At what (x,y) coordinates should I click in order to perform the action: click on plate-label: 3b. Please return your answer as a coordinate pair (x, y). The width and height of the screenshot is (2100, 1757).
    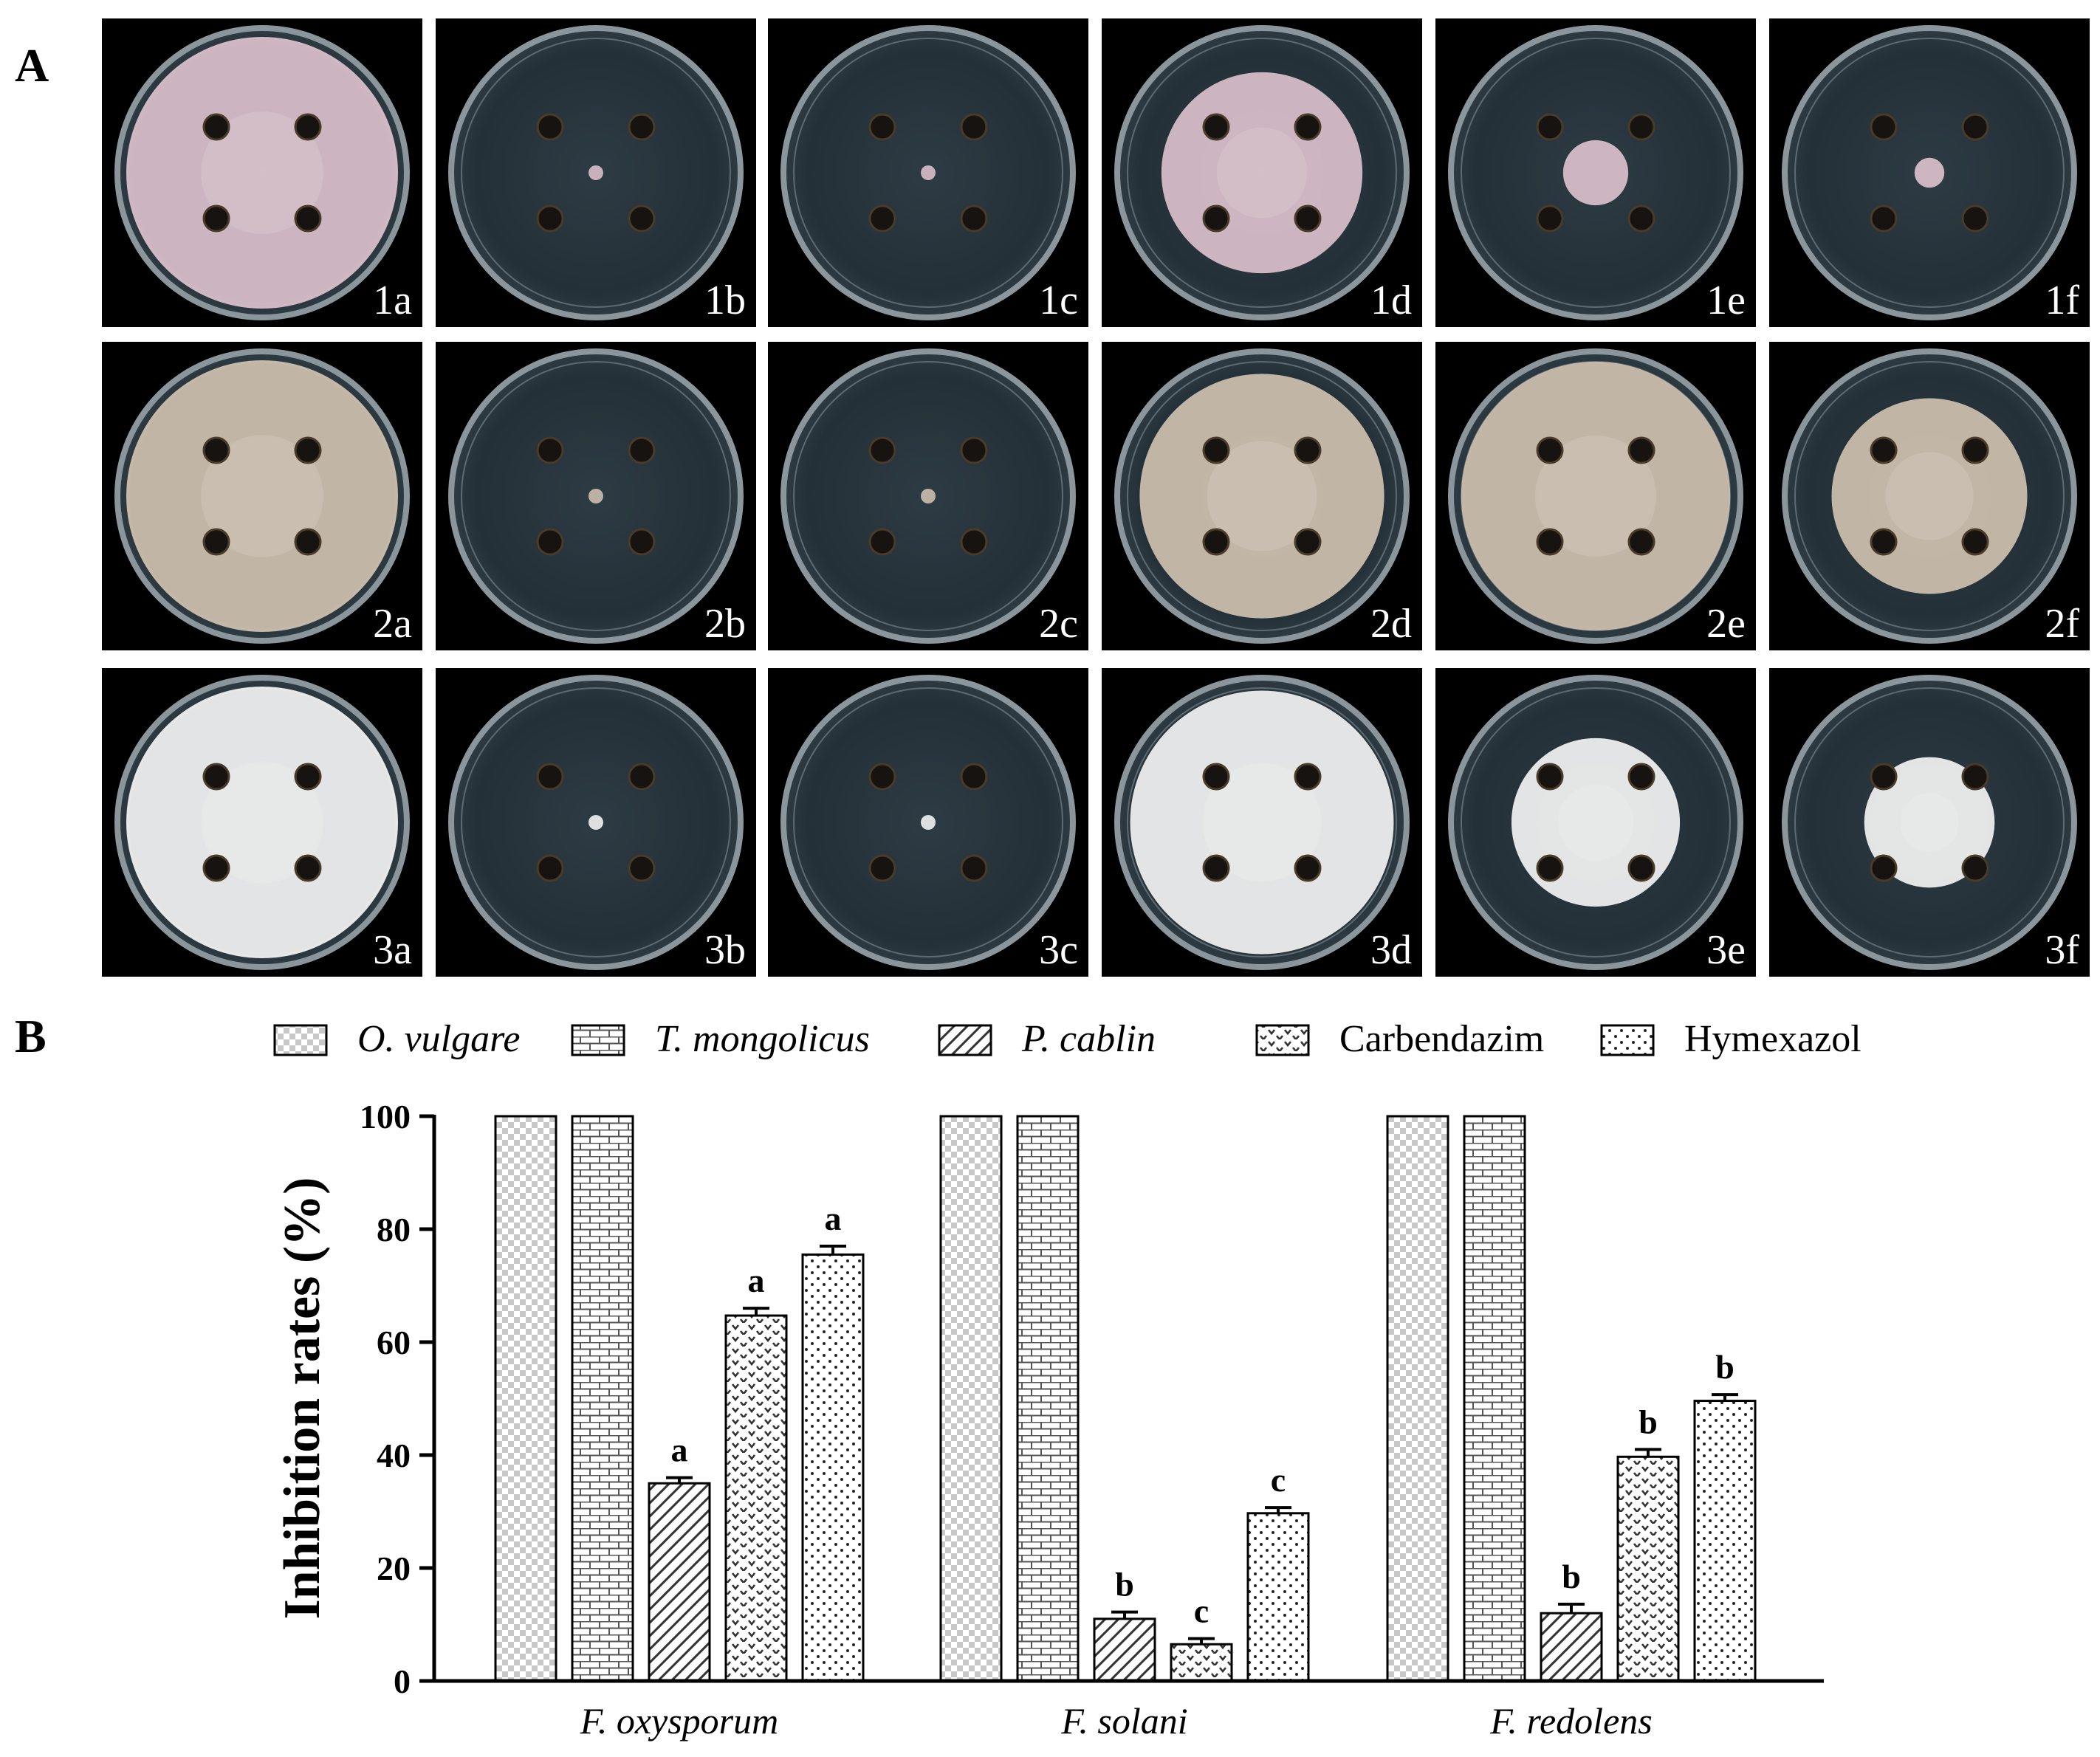
    Looking at the image, I should click on (725, 950).